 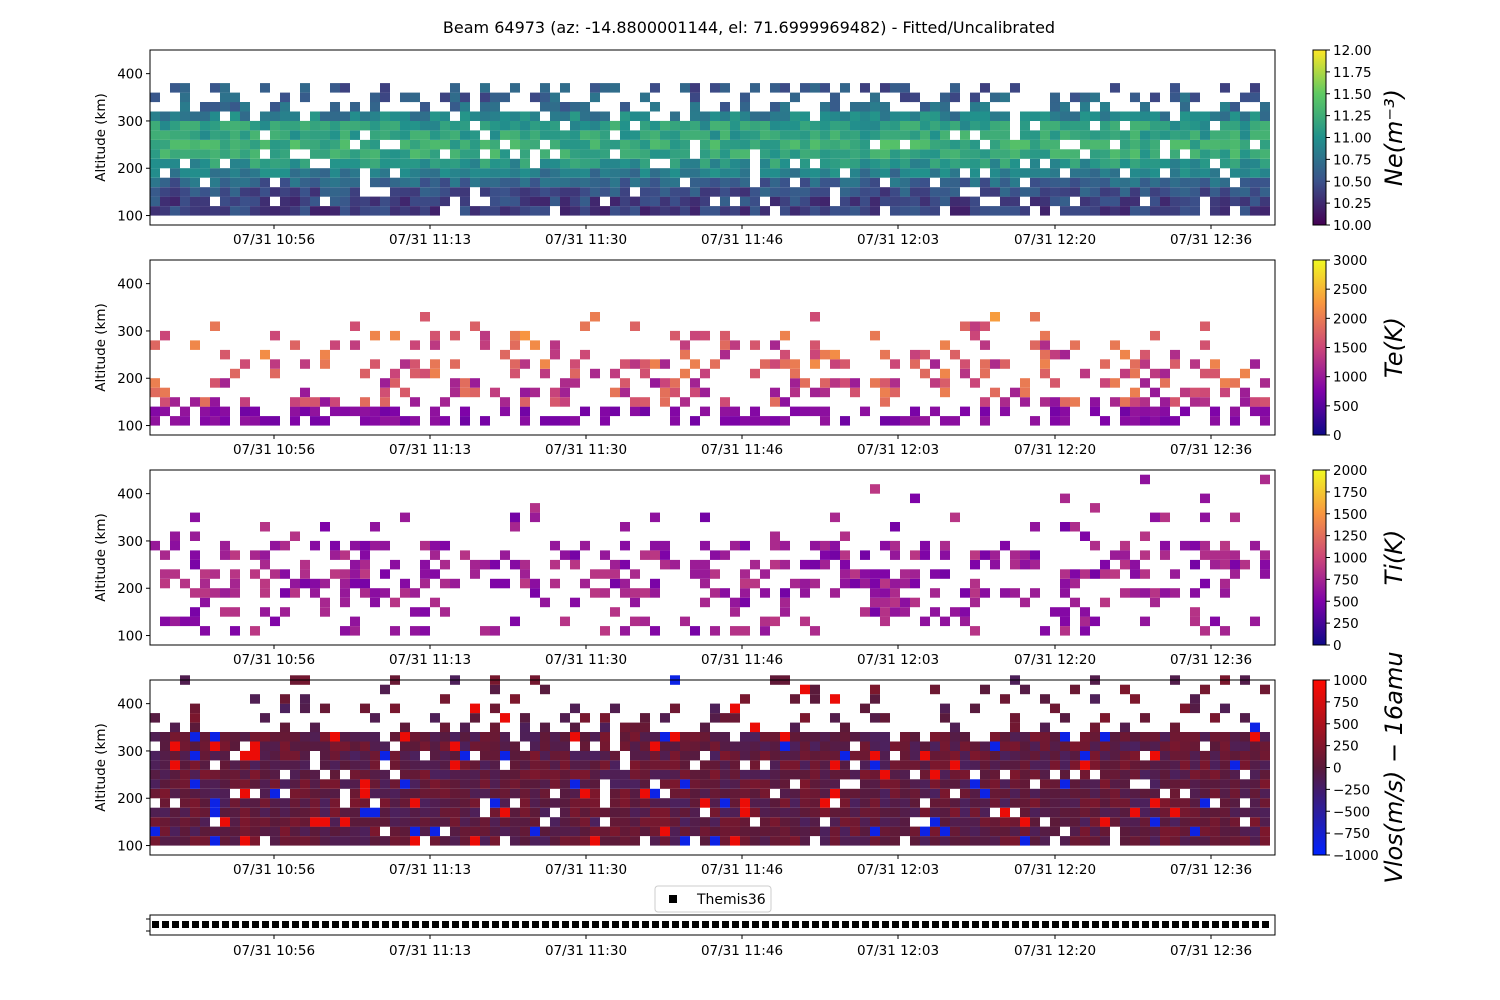 I want to click on colorbar-tick-label: 2000, so click(x=1350, y=319).